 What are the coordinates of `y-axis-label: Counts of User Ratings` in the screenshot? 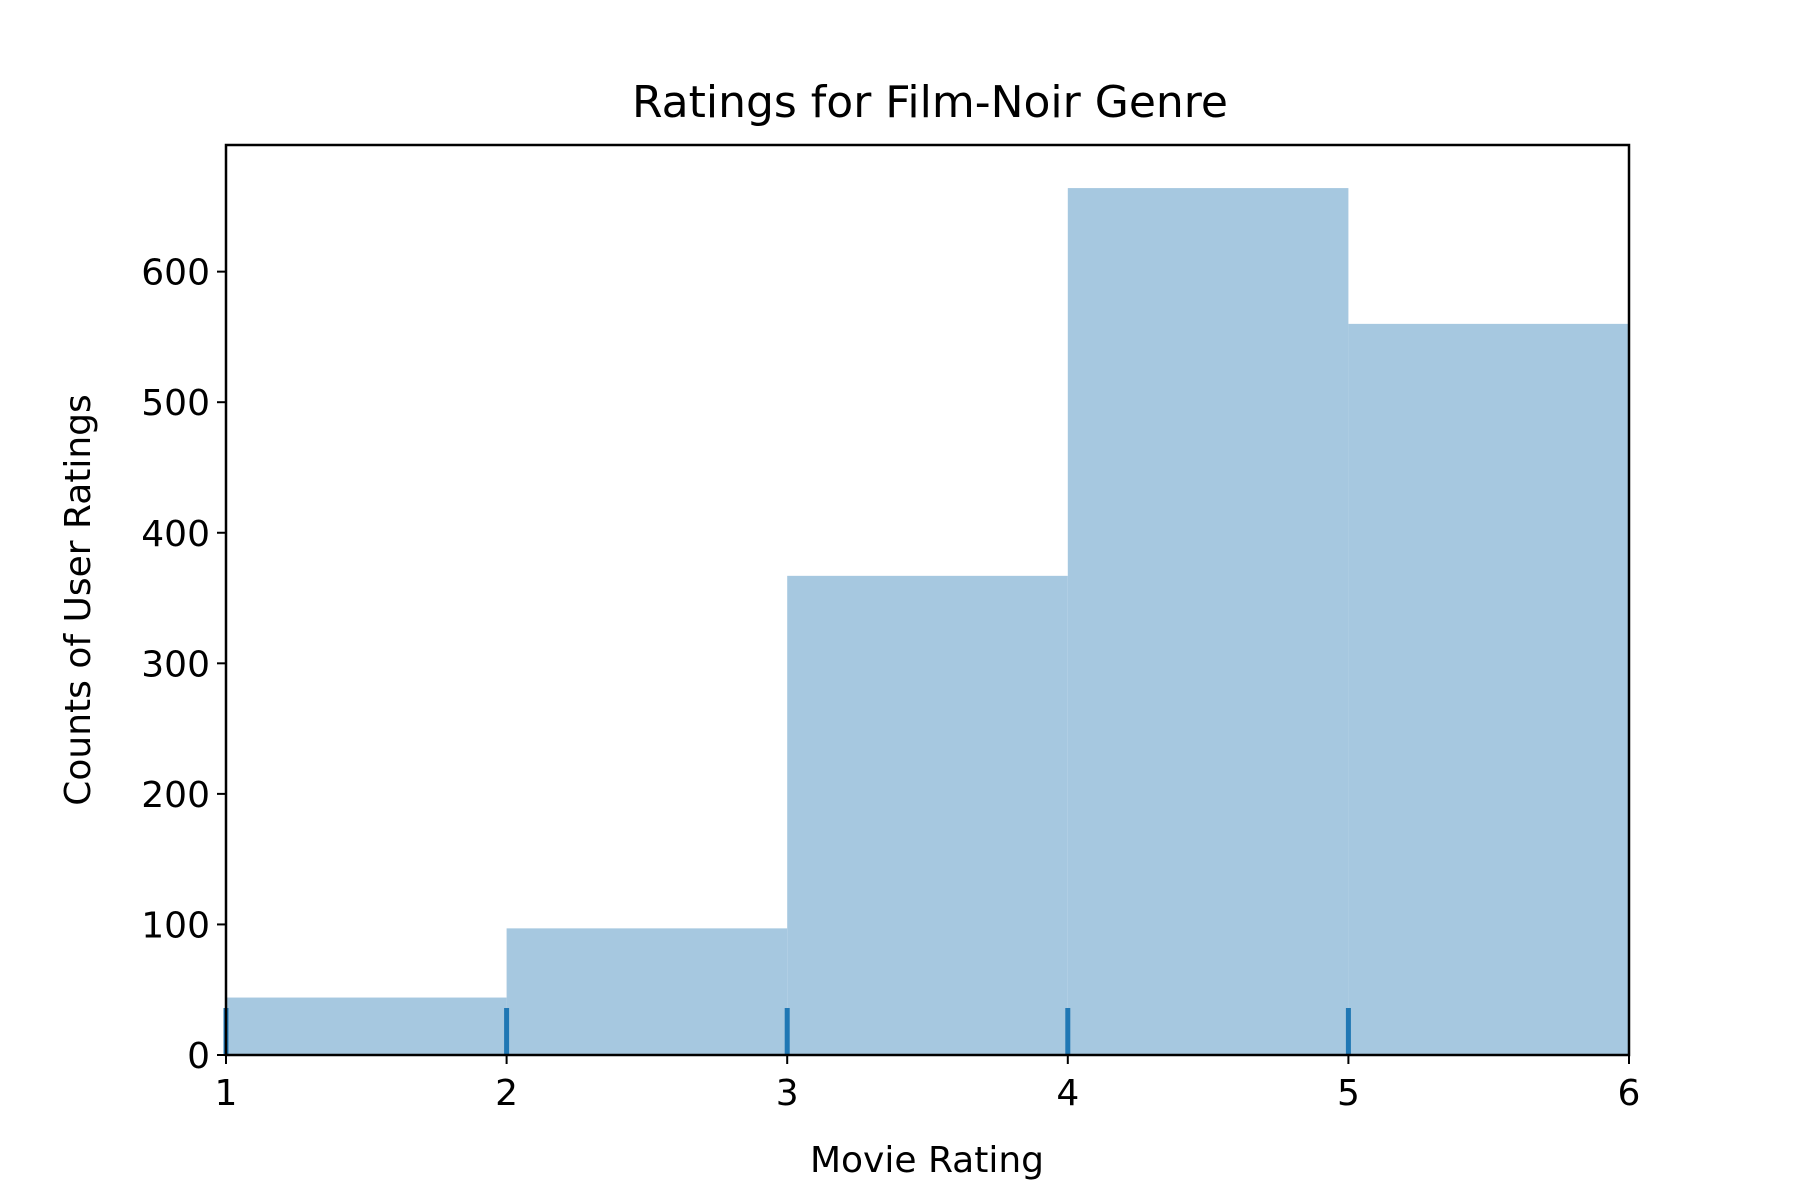 It's located at (78, 600).